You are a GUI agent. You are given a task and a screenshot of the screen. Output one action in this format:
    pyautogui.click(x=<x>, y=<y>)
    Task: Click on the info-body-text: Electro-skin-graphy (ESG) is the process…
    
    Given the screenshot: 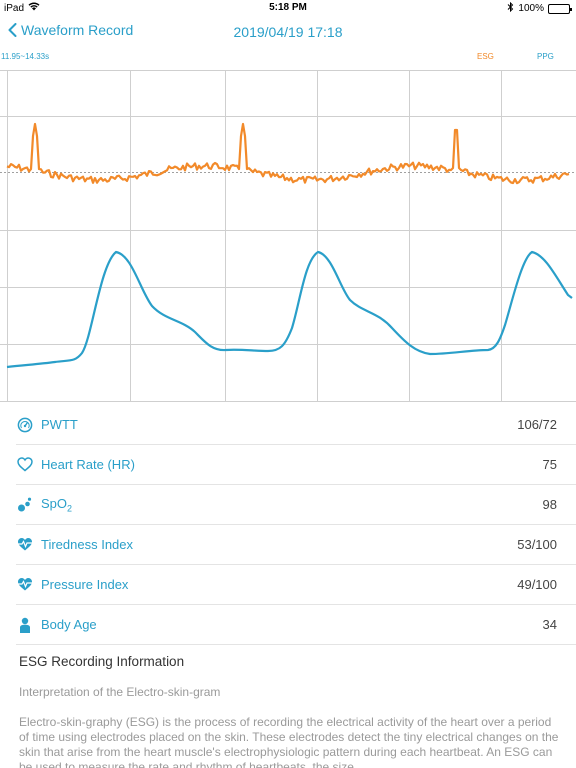 What is the action you would take?
    pyautogui.click(x=289, y=741)
    